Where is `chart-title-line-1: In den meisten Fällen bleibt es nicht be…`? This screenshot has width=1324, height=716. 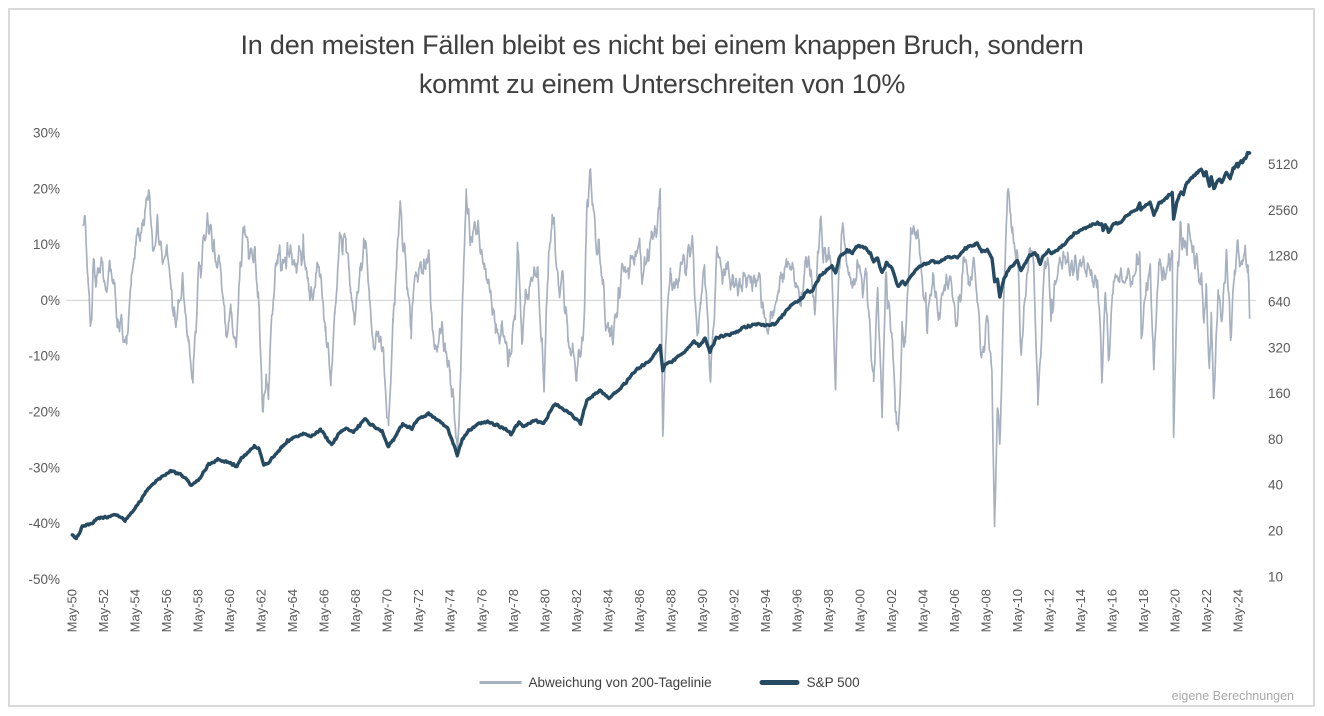 chart-title-line-1: In den meisten Fällen bleibt es nicht be… is located at coordinates (662, 45).